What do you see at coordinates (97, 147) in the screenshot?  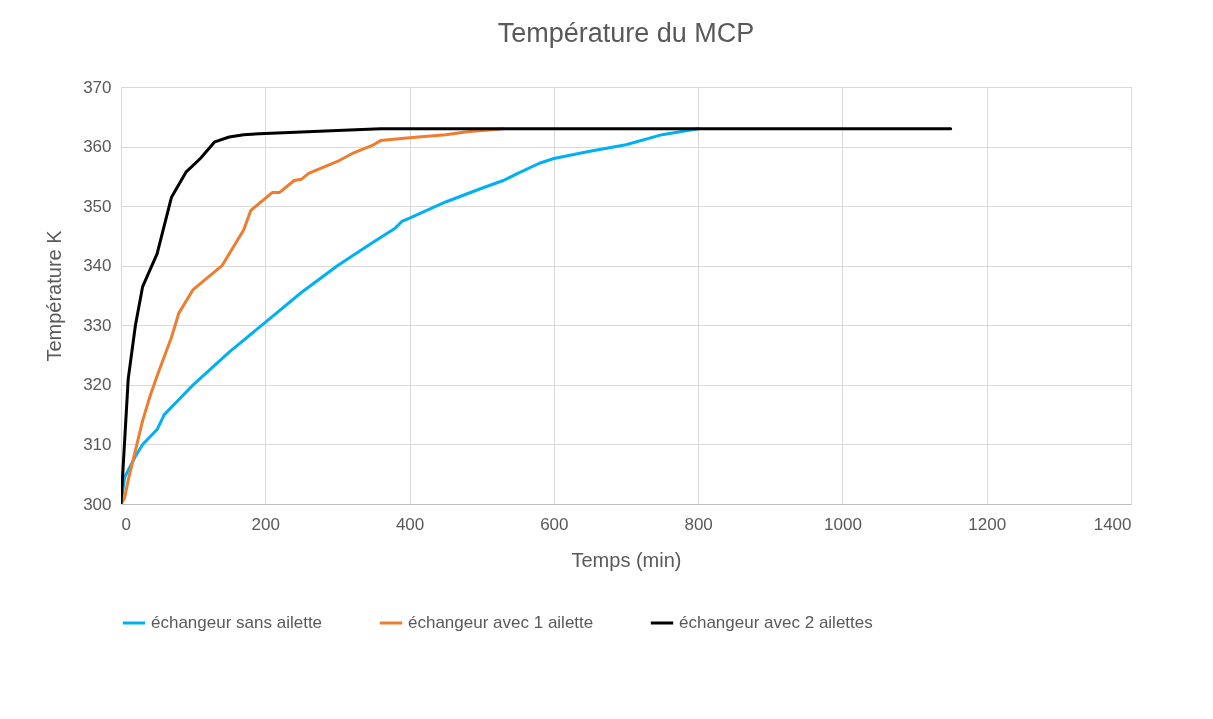 I see `y-tick-label: 360` at bounding box center [97, 147].